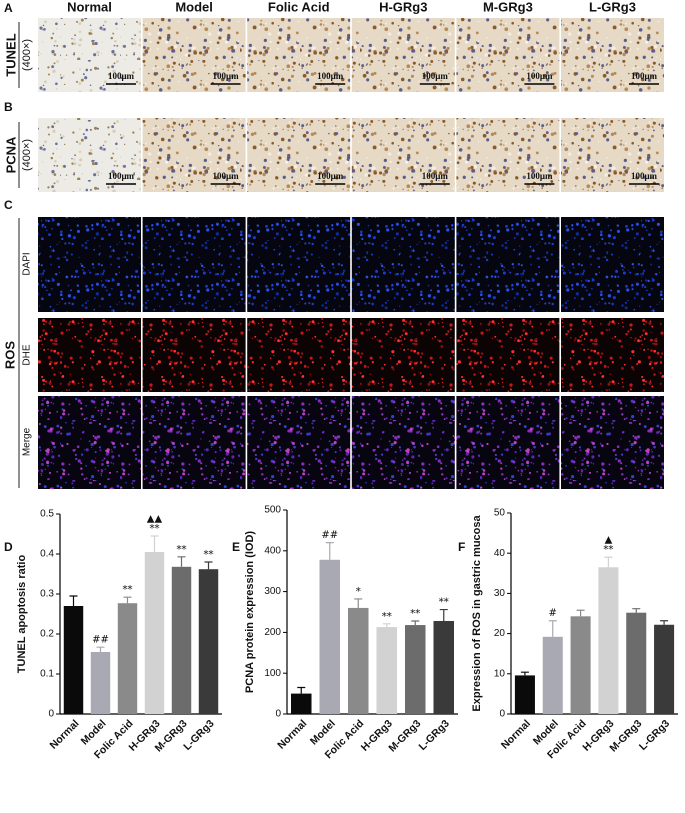 This screenshot has height=813, width=685. What do you see at coordinates (553, 613) in the screenshot?
I see `significance-mark: #` at bounding box center [553, 613].